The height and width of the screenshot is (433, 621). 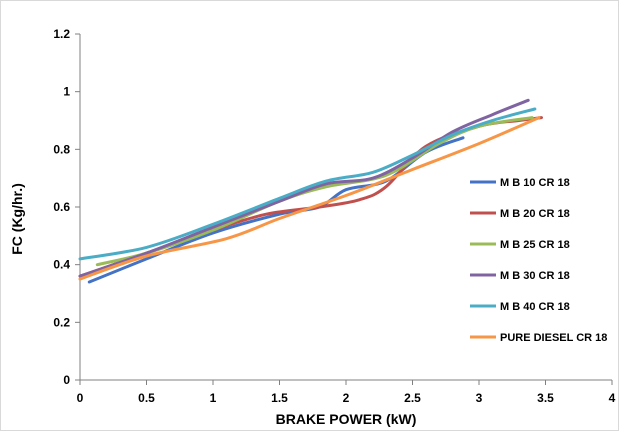 What do you see at coordinates (535, 183) in the screenshot?
I see `legend-label-1: M B 10 CR 18` at bounding box center [535, 183].